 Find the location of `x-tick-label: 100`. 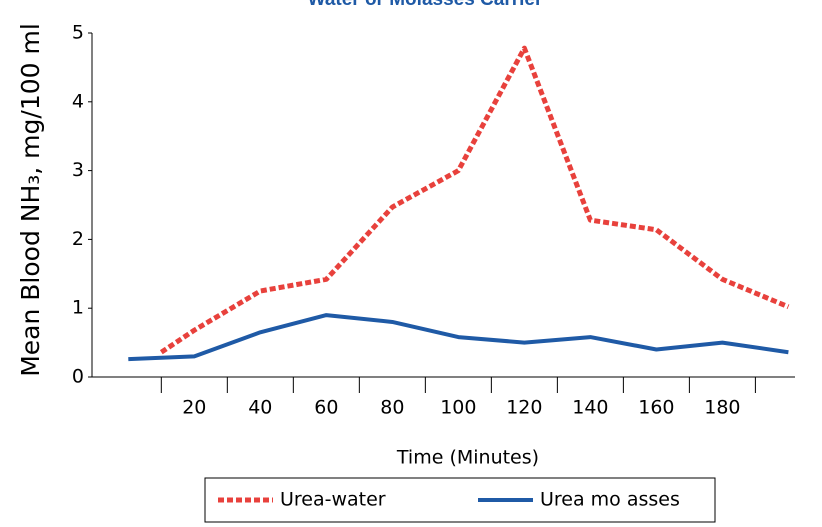

x-tick-label: 100 is located at coordinates (458, 408).